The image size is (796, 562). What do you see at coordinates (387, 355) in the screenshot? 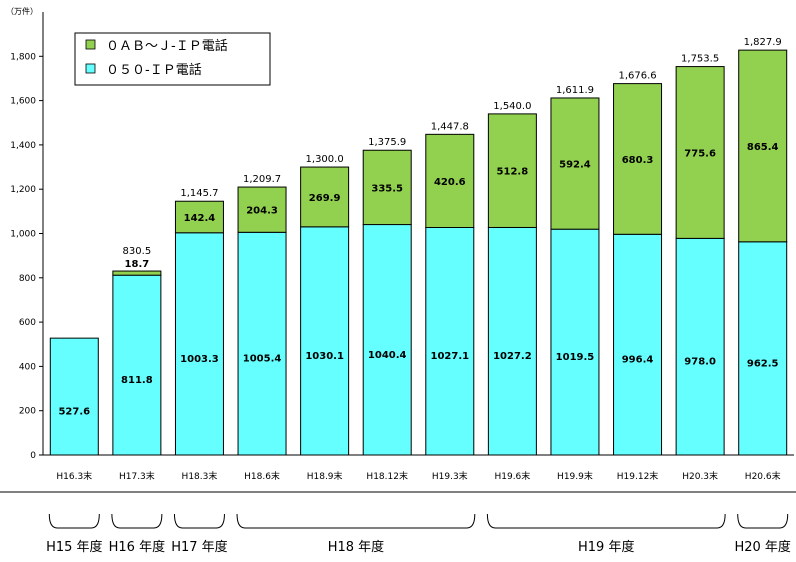
I see `data-label-050-ip-phone: 1040.4` at bounding box center [387, 355].